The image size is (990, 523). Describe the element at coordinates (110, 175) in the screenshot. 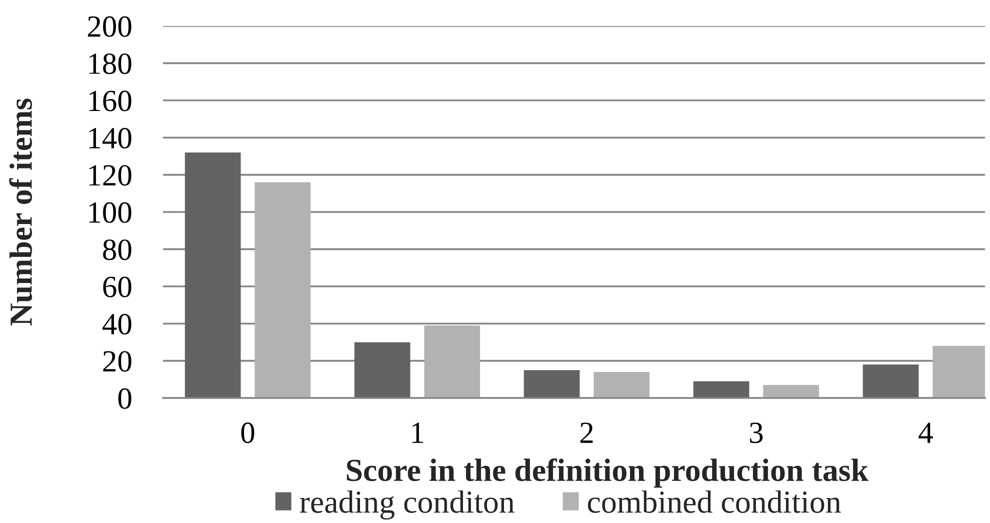

I see `y-tick-label: 120` at that location.